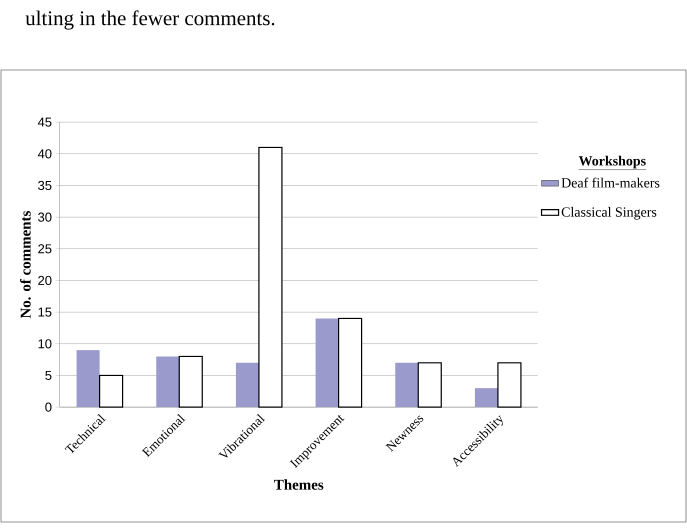  Describe the element at coordinates (48, 375) in the screenshot. I see `y-tick-label: 5` at that location.